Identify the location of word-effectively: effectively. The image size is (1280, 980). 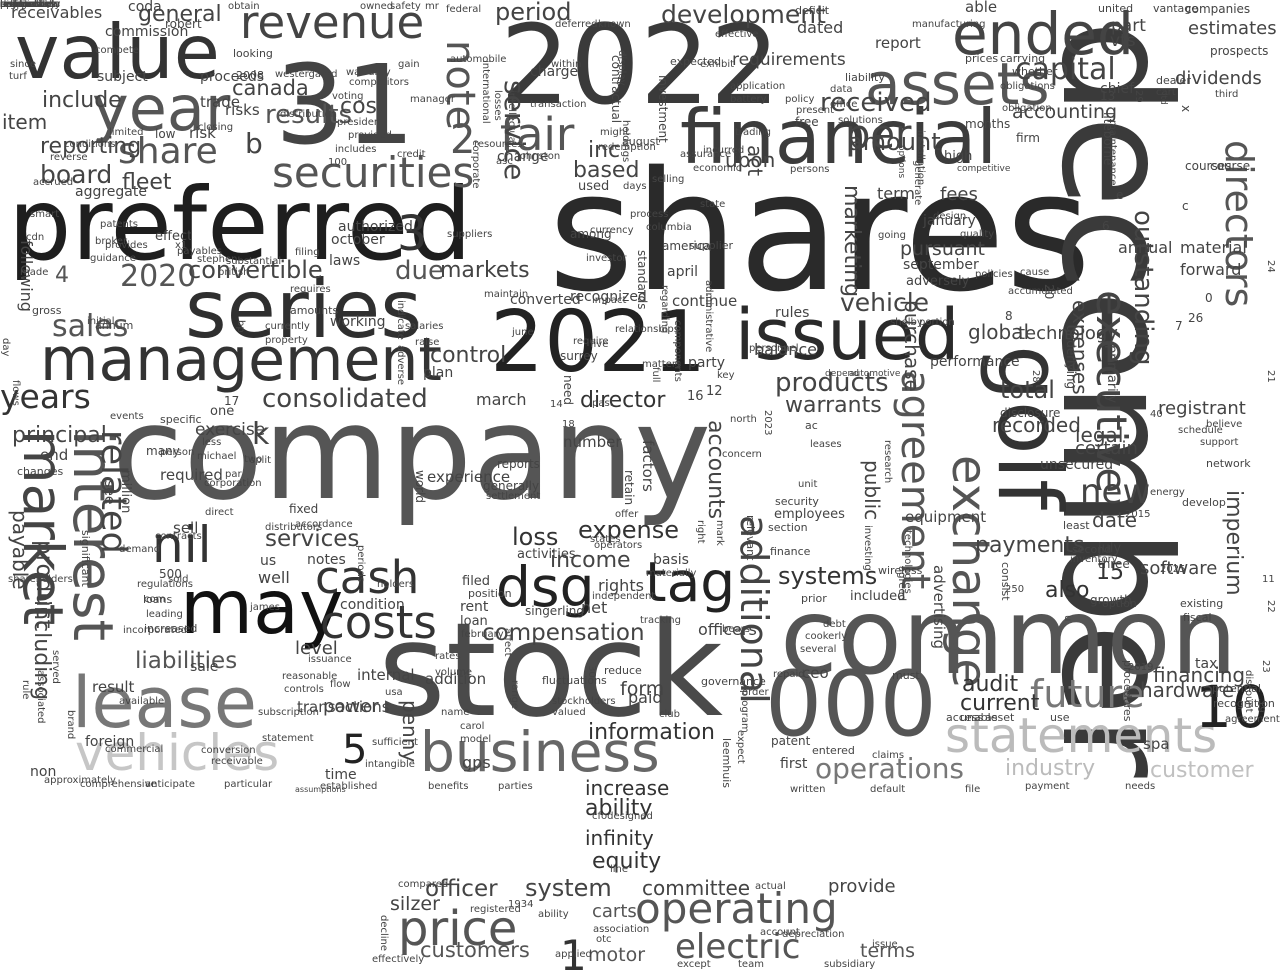
(398, 959).